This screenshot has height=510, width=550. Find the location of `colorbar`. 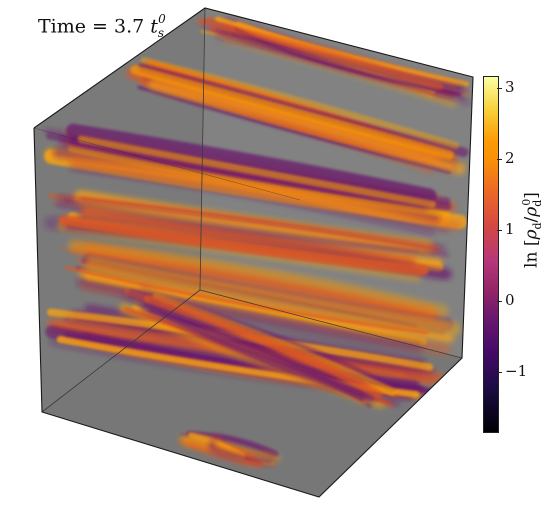

colorbar is located at coordinates (491, 254).